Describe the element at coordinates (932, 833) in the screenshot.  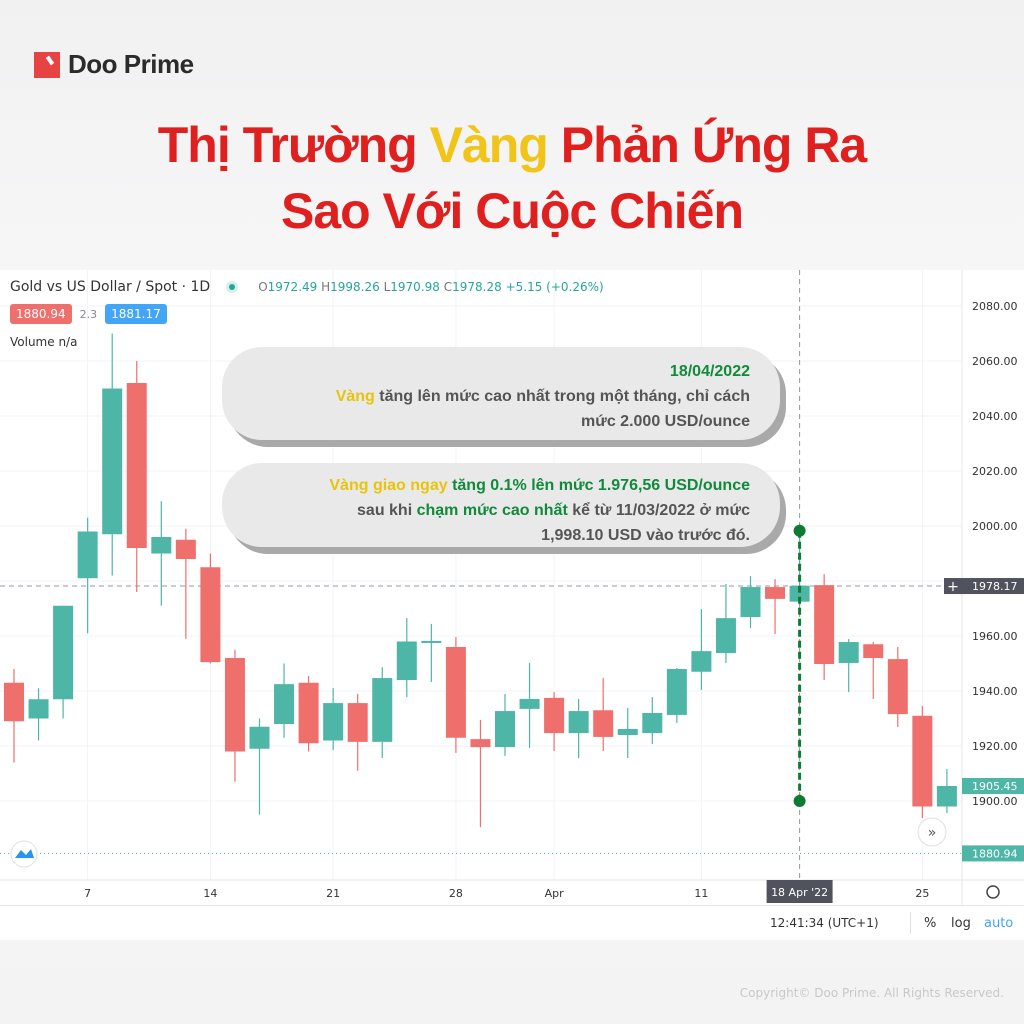
I see `double-chevron-right-icon: »` at that location.